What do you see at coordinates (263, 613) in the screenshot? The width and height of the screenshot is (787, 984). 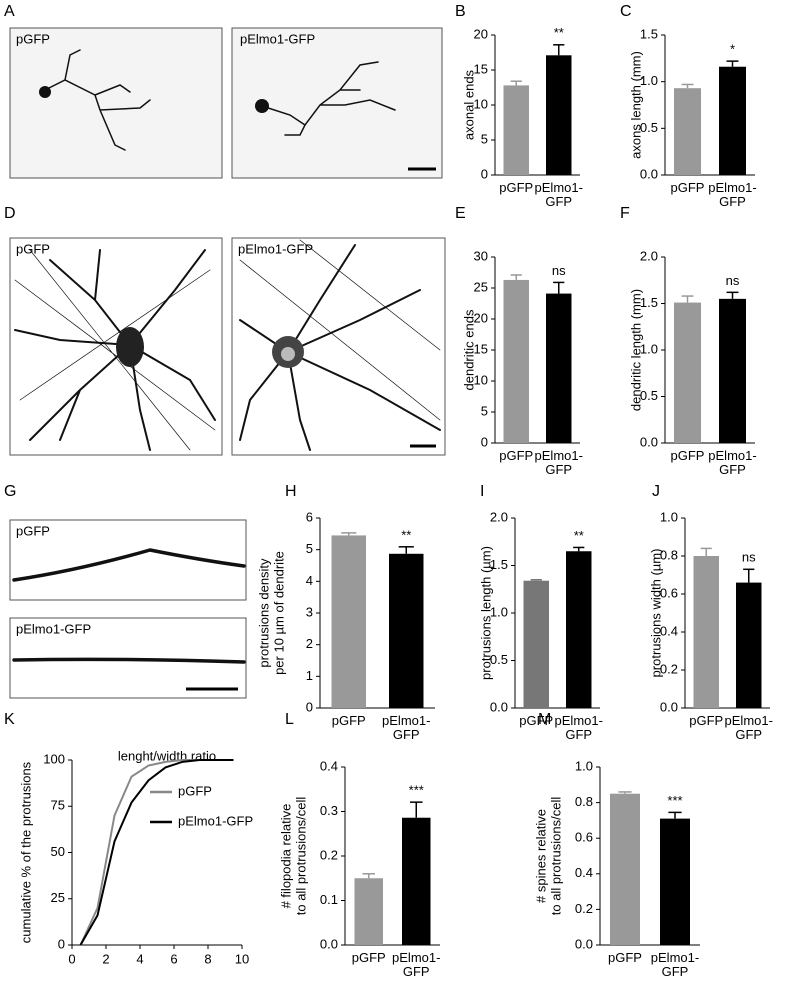 I see `y-axis-label: protrusions density` at bounding box center [263, 613].